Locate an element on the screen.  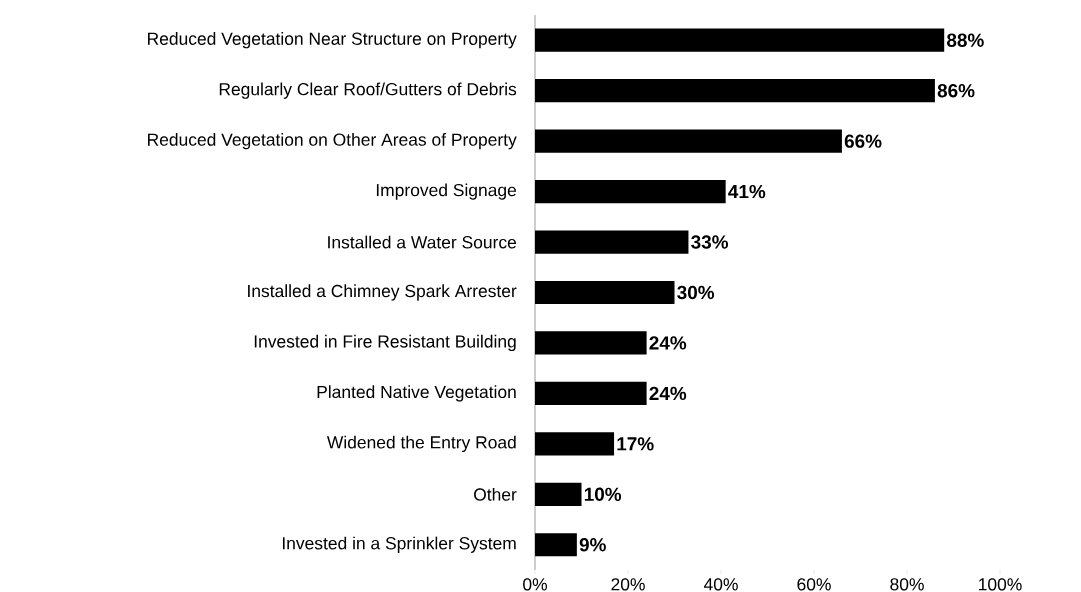
x-tick-label: 100% is located at coordinates (1000, 584).